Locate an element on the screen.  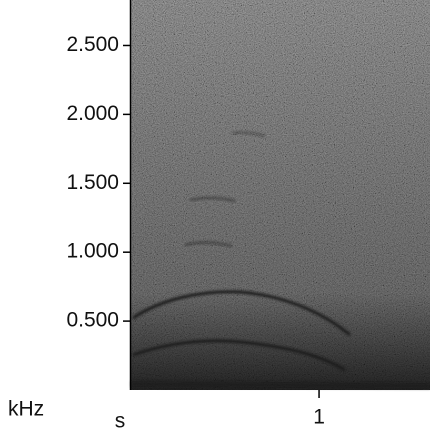
x-axis-label: s is located at coordinates (120, 421).